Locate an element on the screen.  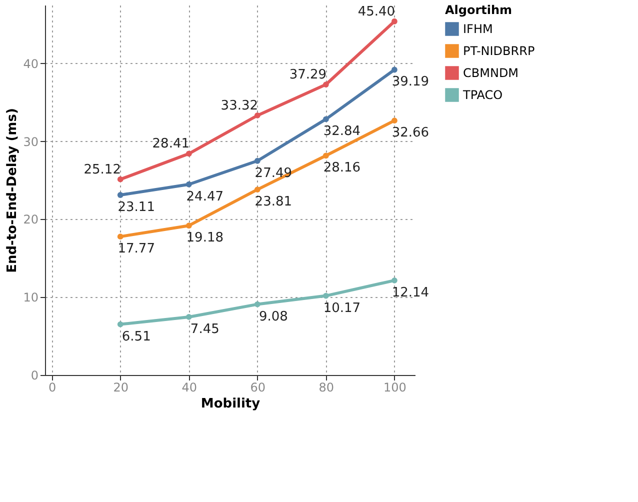
legend-label: TPACO is located at coordinates (482, 95).